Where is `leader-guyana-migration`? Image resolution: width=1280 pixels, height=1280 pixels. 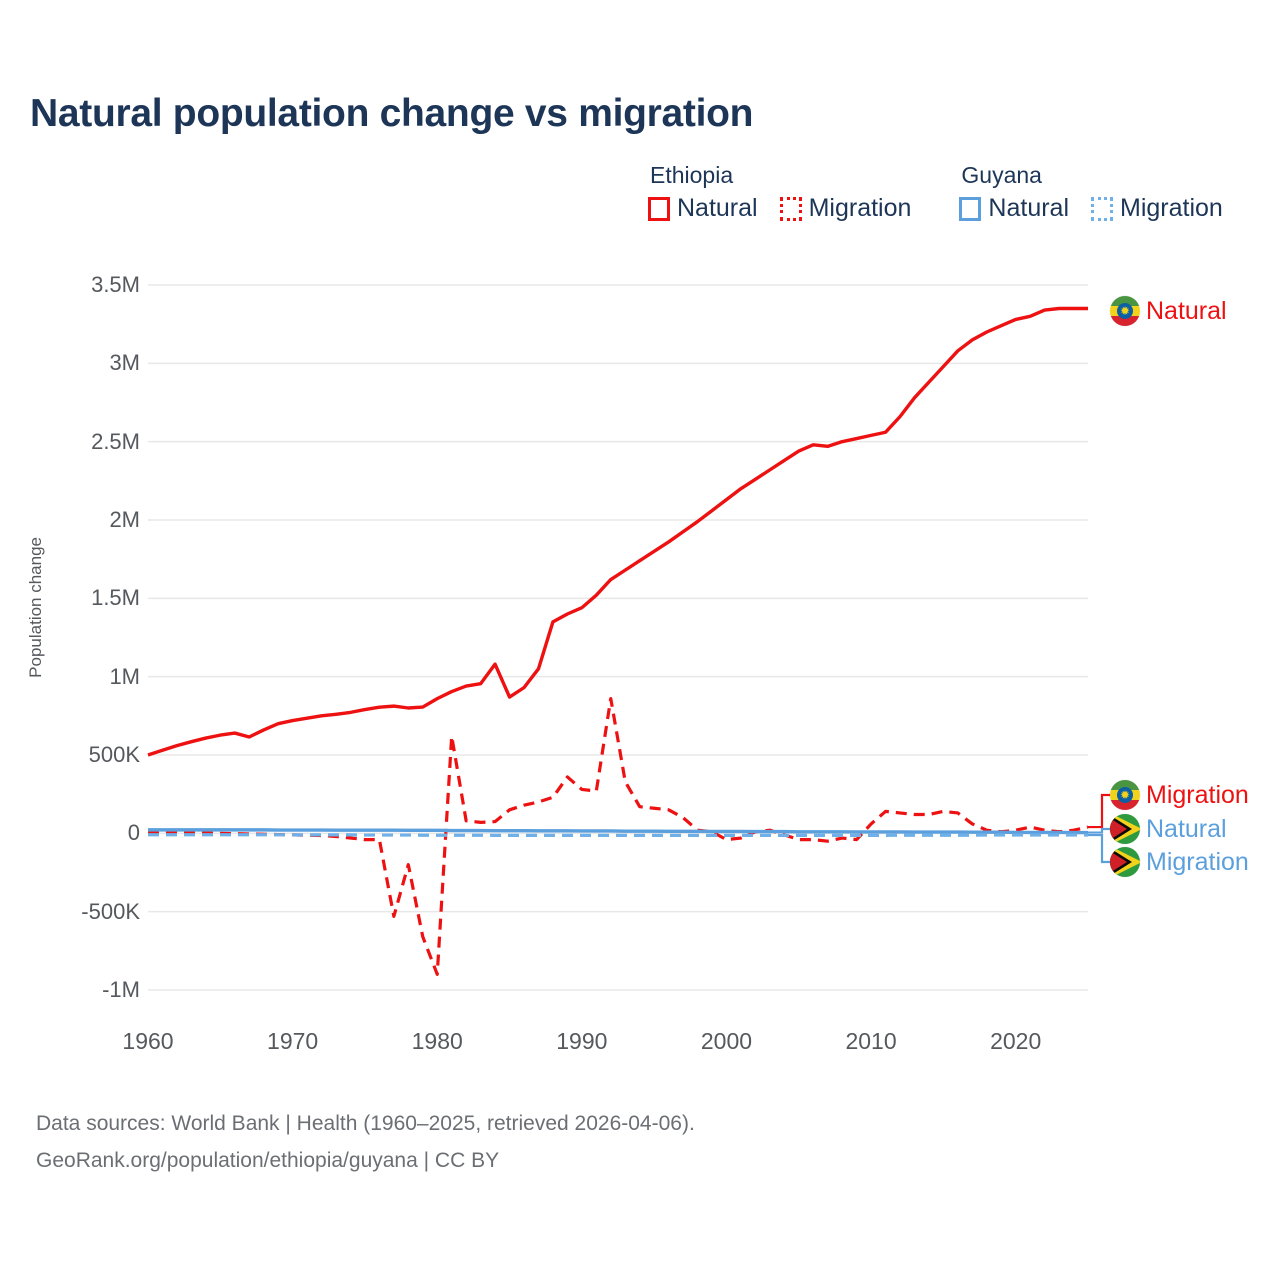 leader-guyana-migration is located at coordinates (1099, 848).